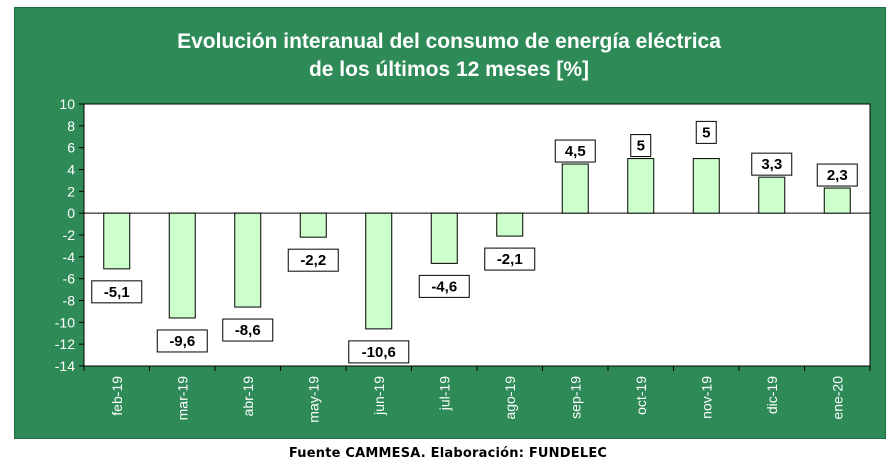 This screenshot has height=471, width=896. What do you see at coordinates (65, 344) in the screenshot?
I see `y-tick-label: -12` at bounding box center [65, 344].